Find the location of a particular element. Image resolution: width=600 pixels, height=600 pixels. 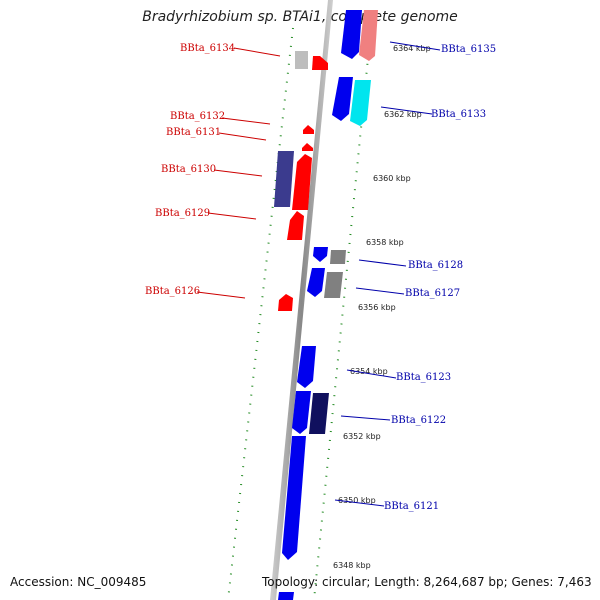

gene-label: BBta_6127 is located at coordinates (432, 293).